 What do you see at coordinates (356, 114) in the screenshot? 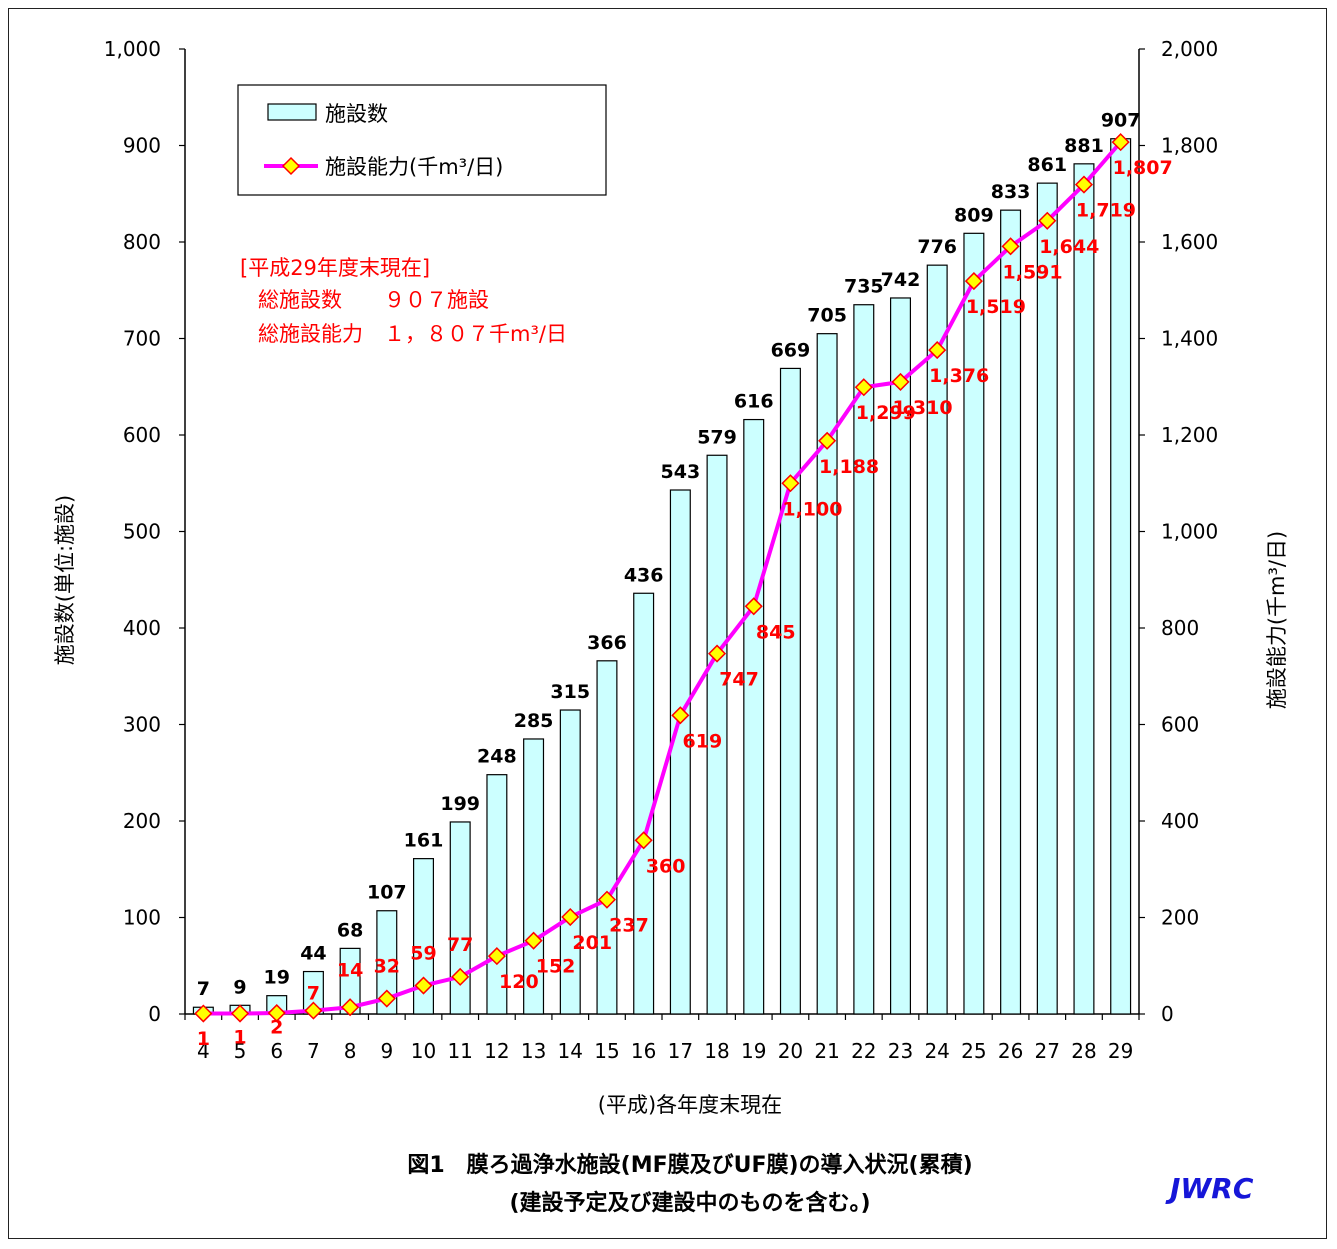
I see `legend-bar-label: 施設数` at bounding box center [356, 114].